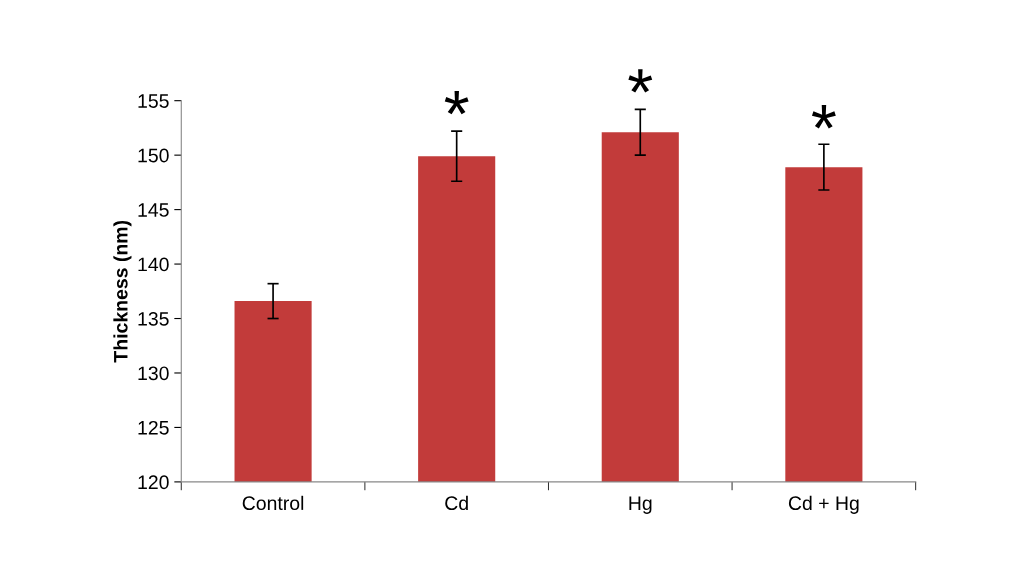 This screenshot has height=582, width=1030. I want to click on y-tick-label: 130, so click(153, 373).